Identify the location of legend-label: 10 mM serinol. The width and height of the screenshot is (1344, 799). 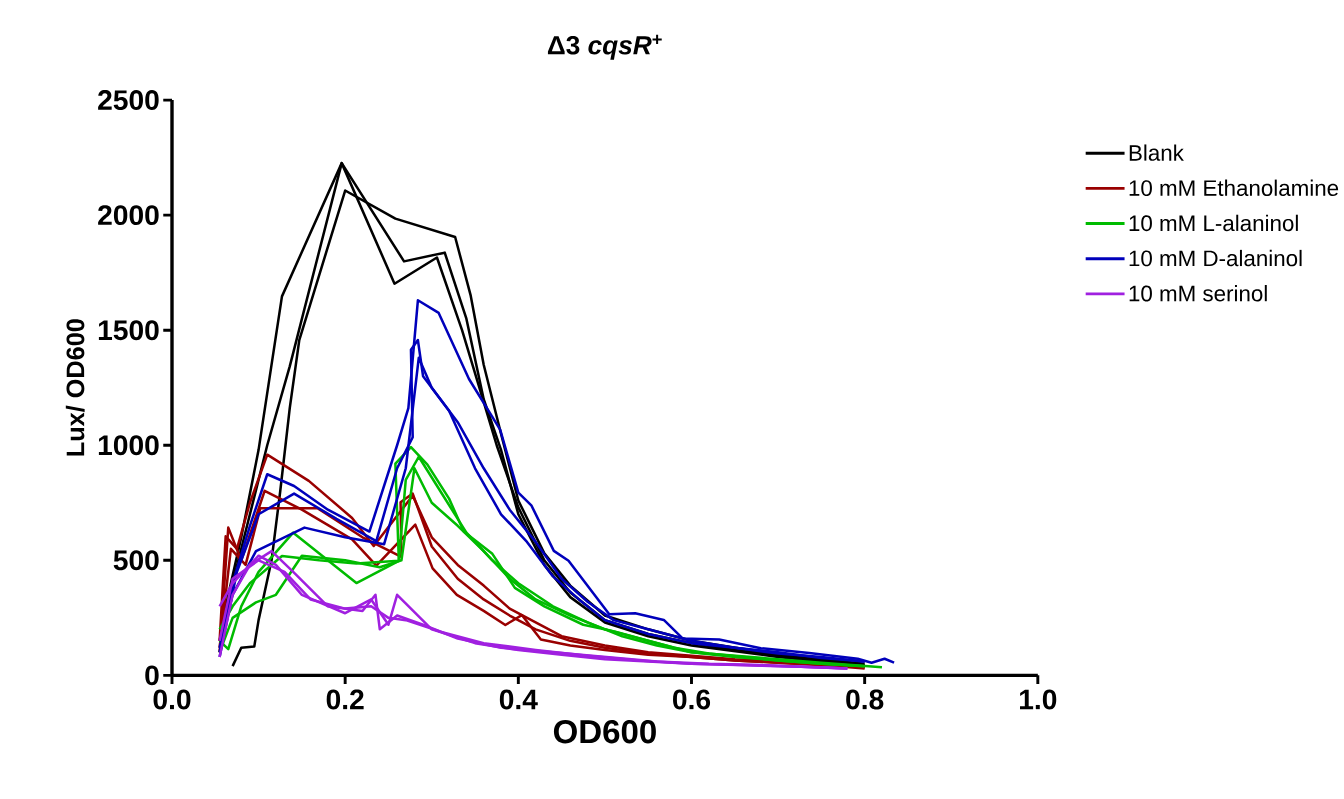
(1198, 293).